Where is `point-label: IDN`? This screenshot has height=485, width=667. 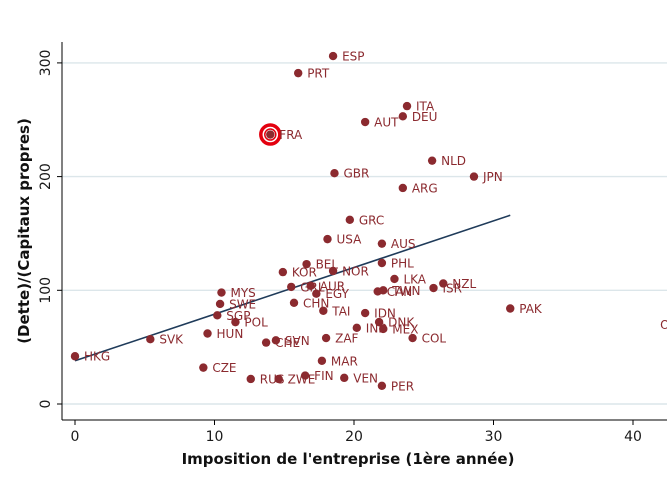
point-label: IDN is located at coordinates (385, 314).